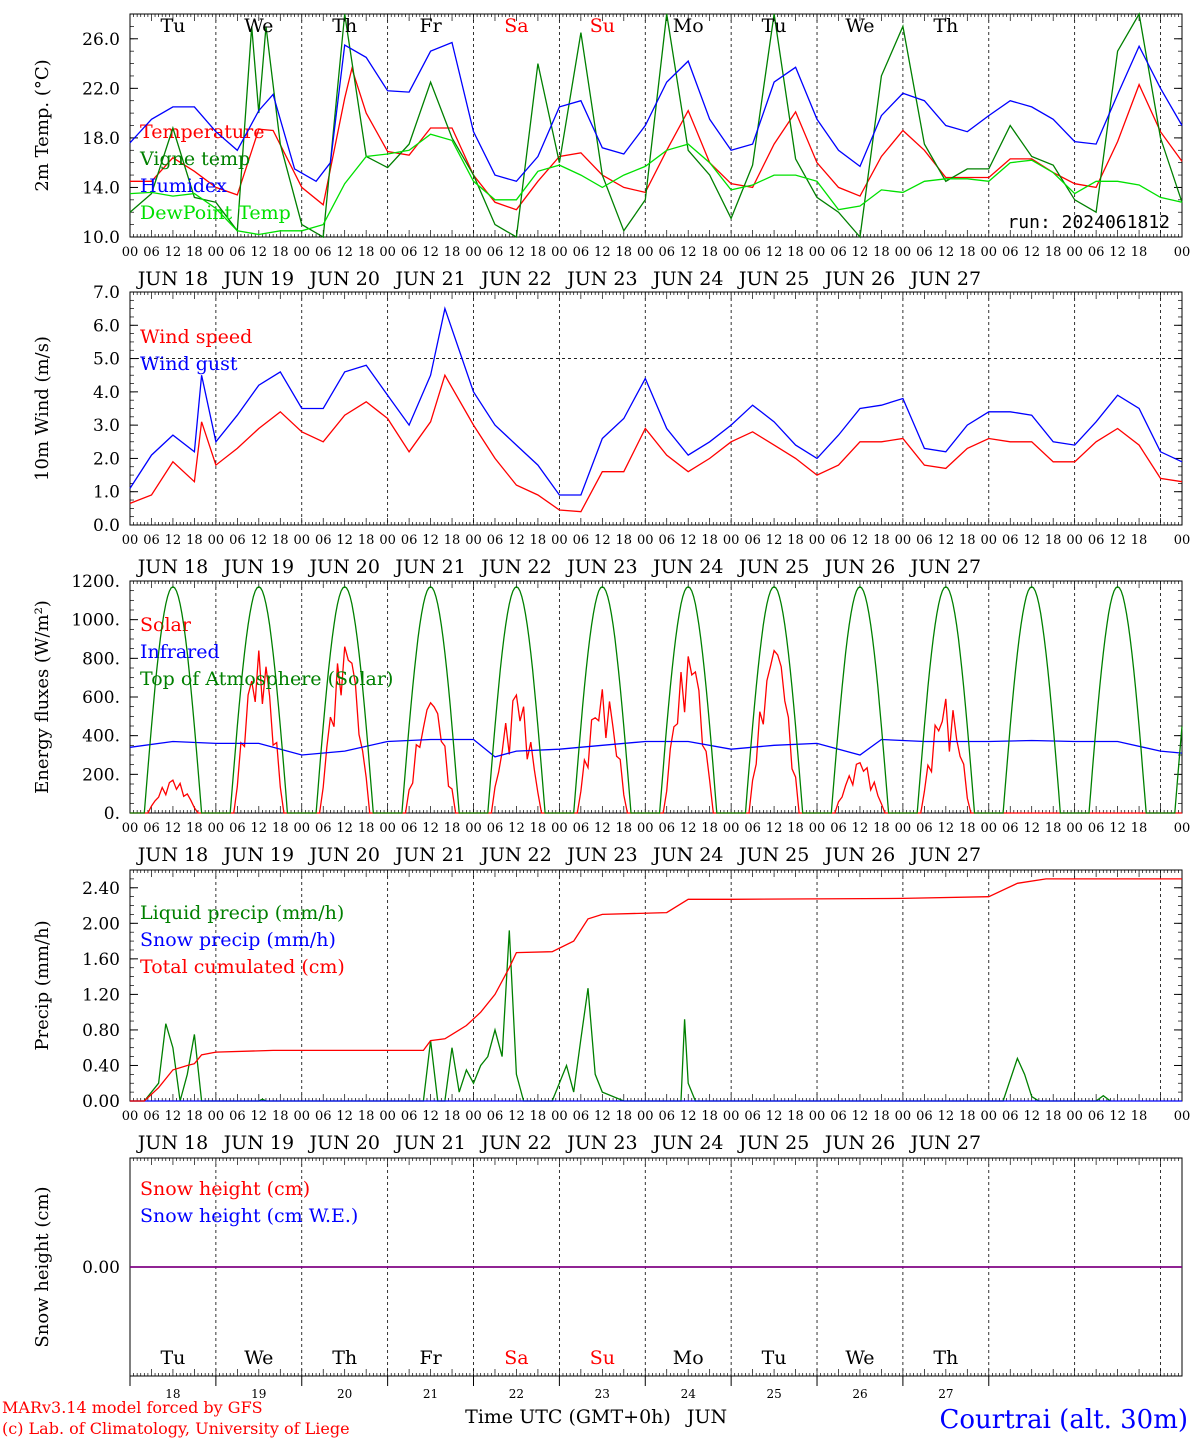  What do you see at coordinates (242, 967) in the screenshot?
I see `legend-entry: Total cumulated (cm)` at bounding box center [242, 967].